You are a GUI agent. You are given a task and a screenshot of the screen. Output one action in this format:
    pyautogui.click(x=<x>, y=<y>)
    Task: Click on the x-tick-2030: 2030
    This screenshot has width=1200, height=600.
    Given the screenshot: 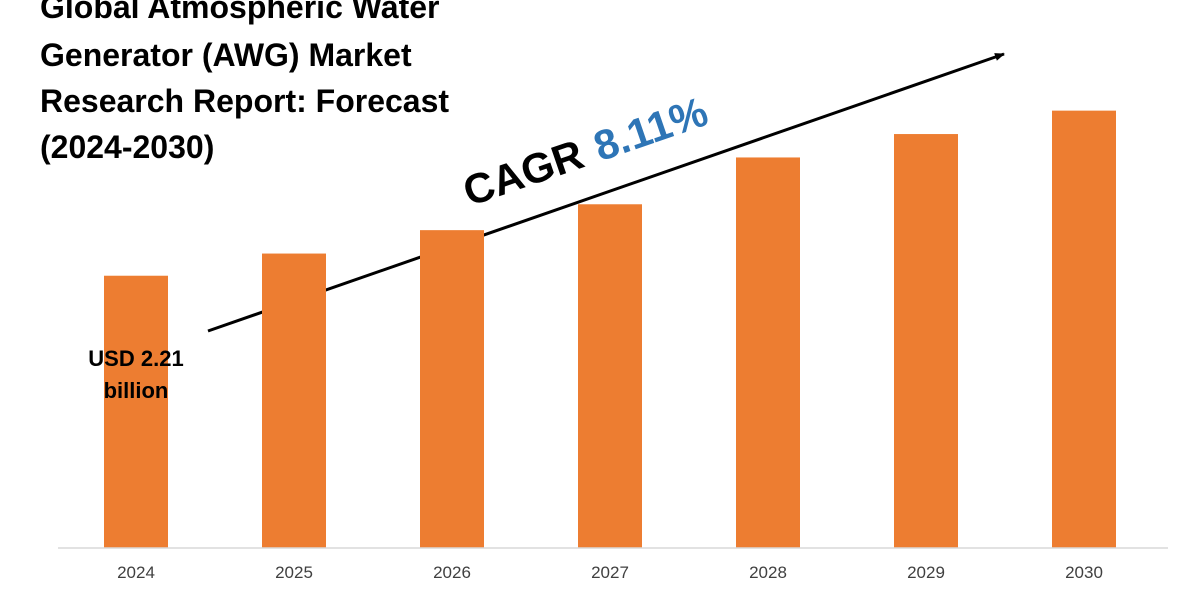 What is the action you would take?
    pyautogui.click(x=1084, y=572)
    